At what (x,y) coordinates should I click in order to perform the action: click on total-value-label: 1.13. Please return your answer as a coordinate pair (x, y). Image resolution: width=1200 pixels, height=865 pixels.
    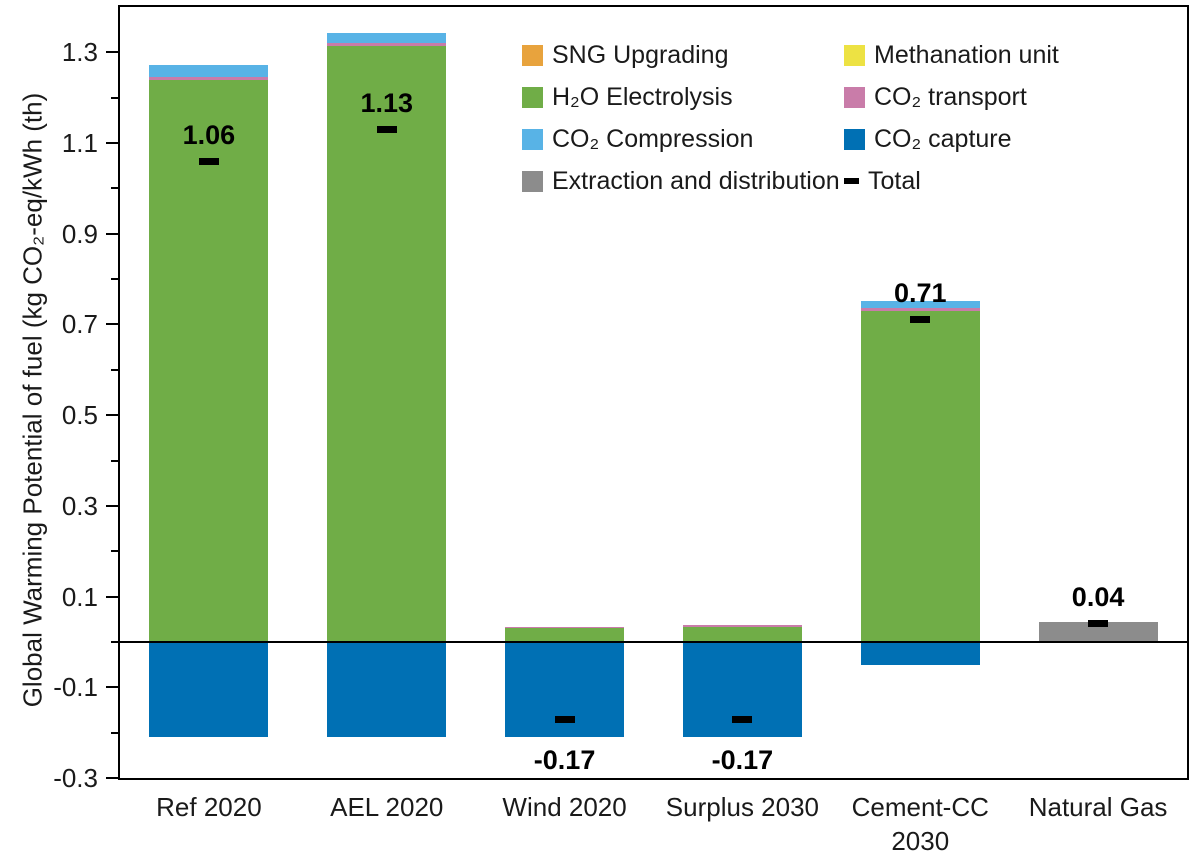
    Looking at the image, I should click on (387, 102).